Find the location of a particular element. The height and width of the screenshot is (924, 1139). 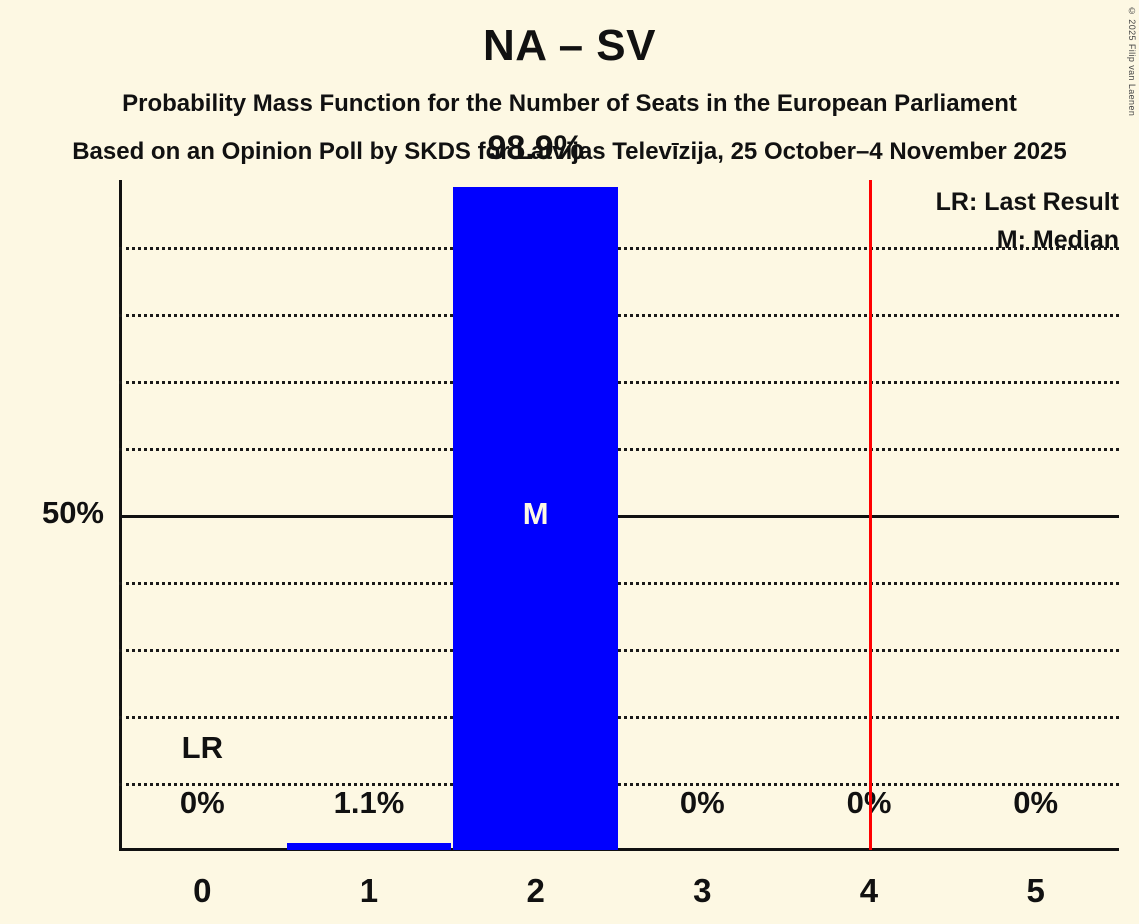

x-axis-tick-label-4: 4 is located at coordinates (869, 890).